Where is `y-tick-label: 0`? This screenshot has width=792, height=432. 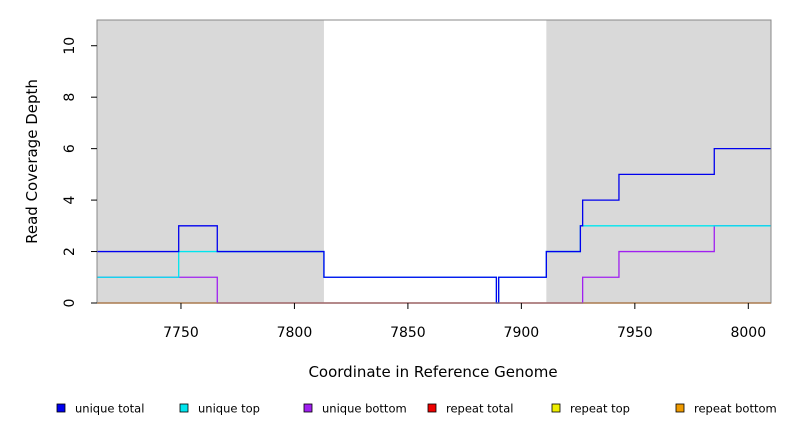
y-tick-label: 0 is located at coordinates (70, 303).